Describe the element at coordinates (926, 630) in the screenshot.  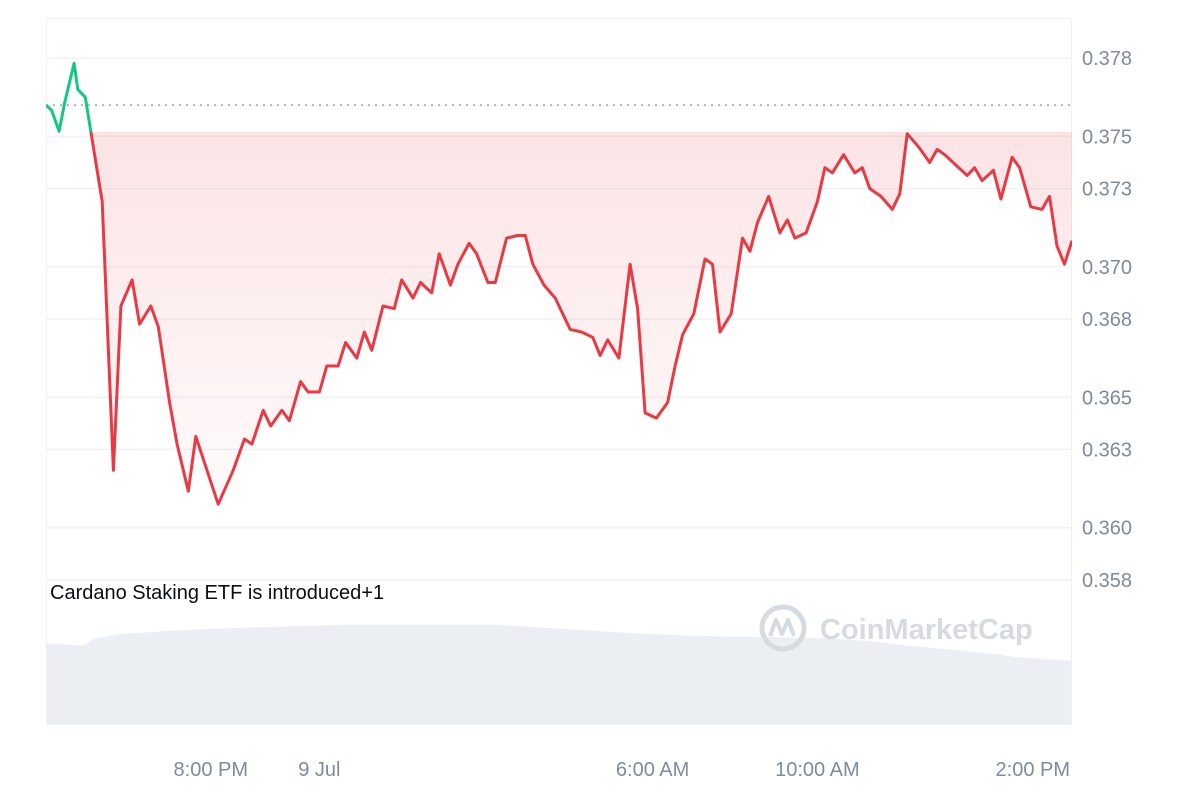
I see `watermark-text: CoinMarketCap` at that location.